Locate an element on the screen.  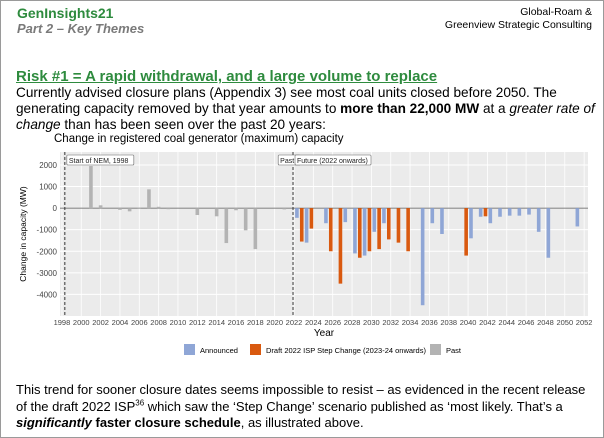
legend-label: Announced is located at coordinates (219, 350).